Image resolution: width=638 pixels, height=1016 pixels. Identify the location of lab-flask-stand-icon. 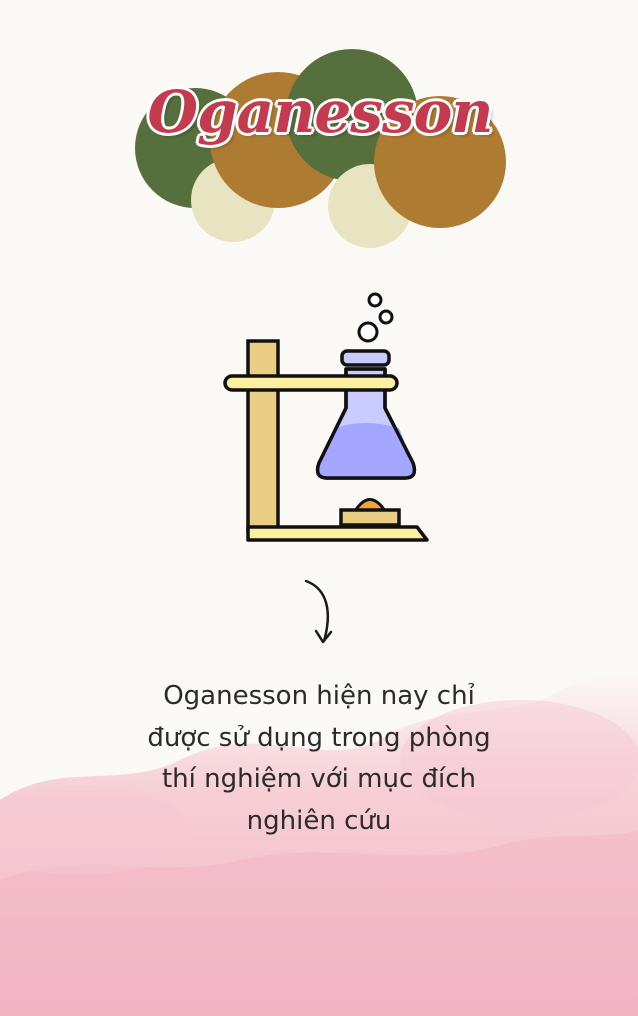
(326, 417).